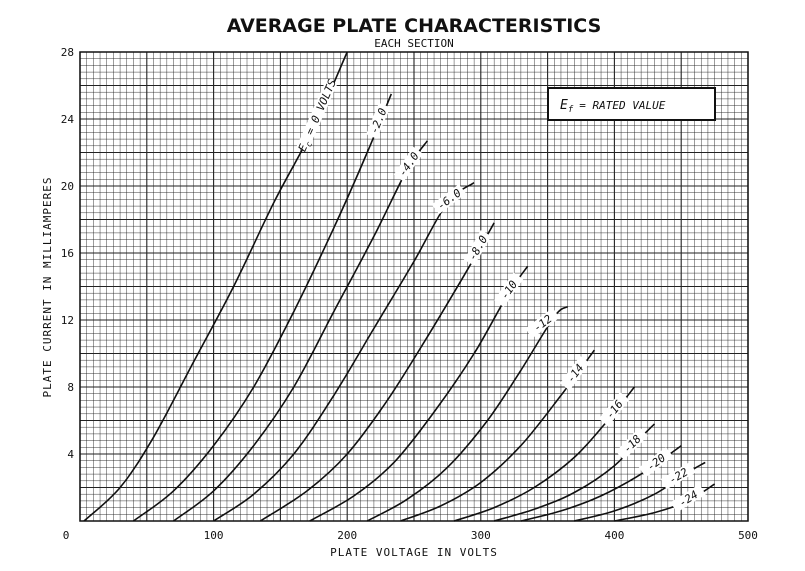 This screenshot has height=571, width=805. Describe the element at coordinates (414, 26) in the screenshot. I see `chart-title: AVERAGE PLATE CHARACTERISTICS` at that location.